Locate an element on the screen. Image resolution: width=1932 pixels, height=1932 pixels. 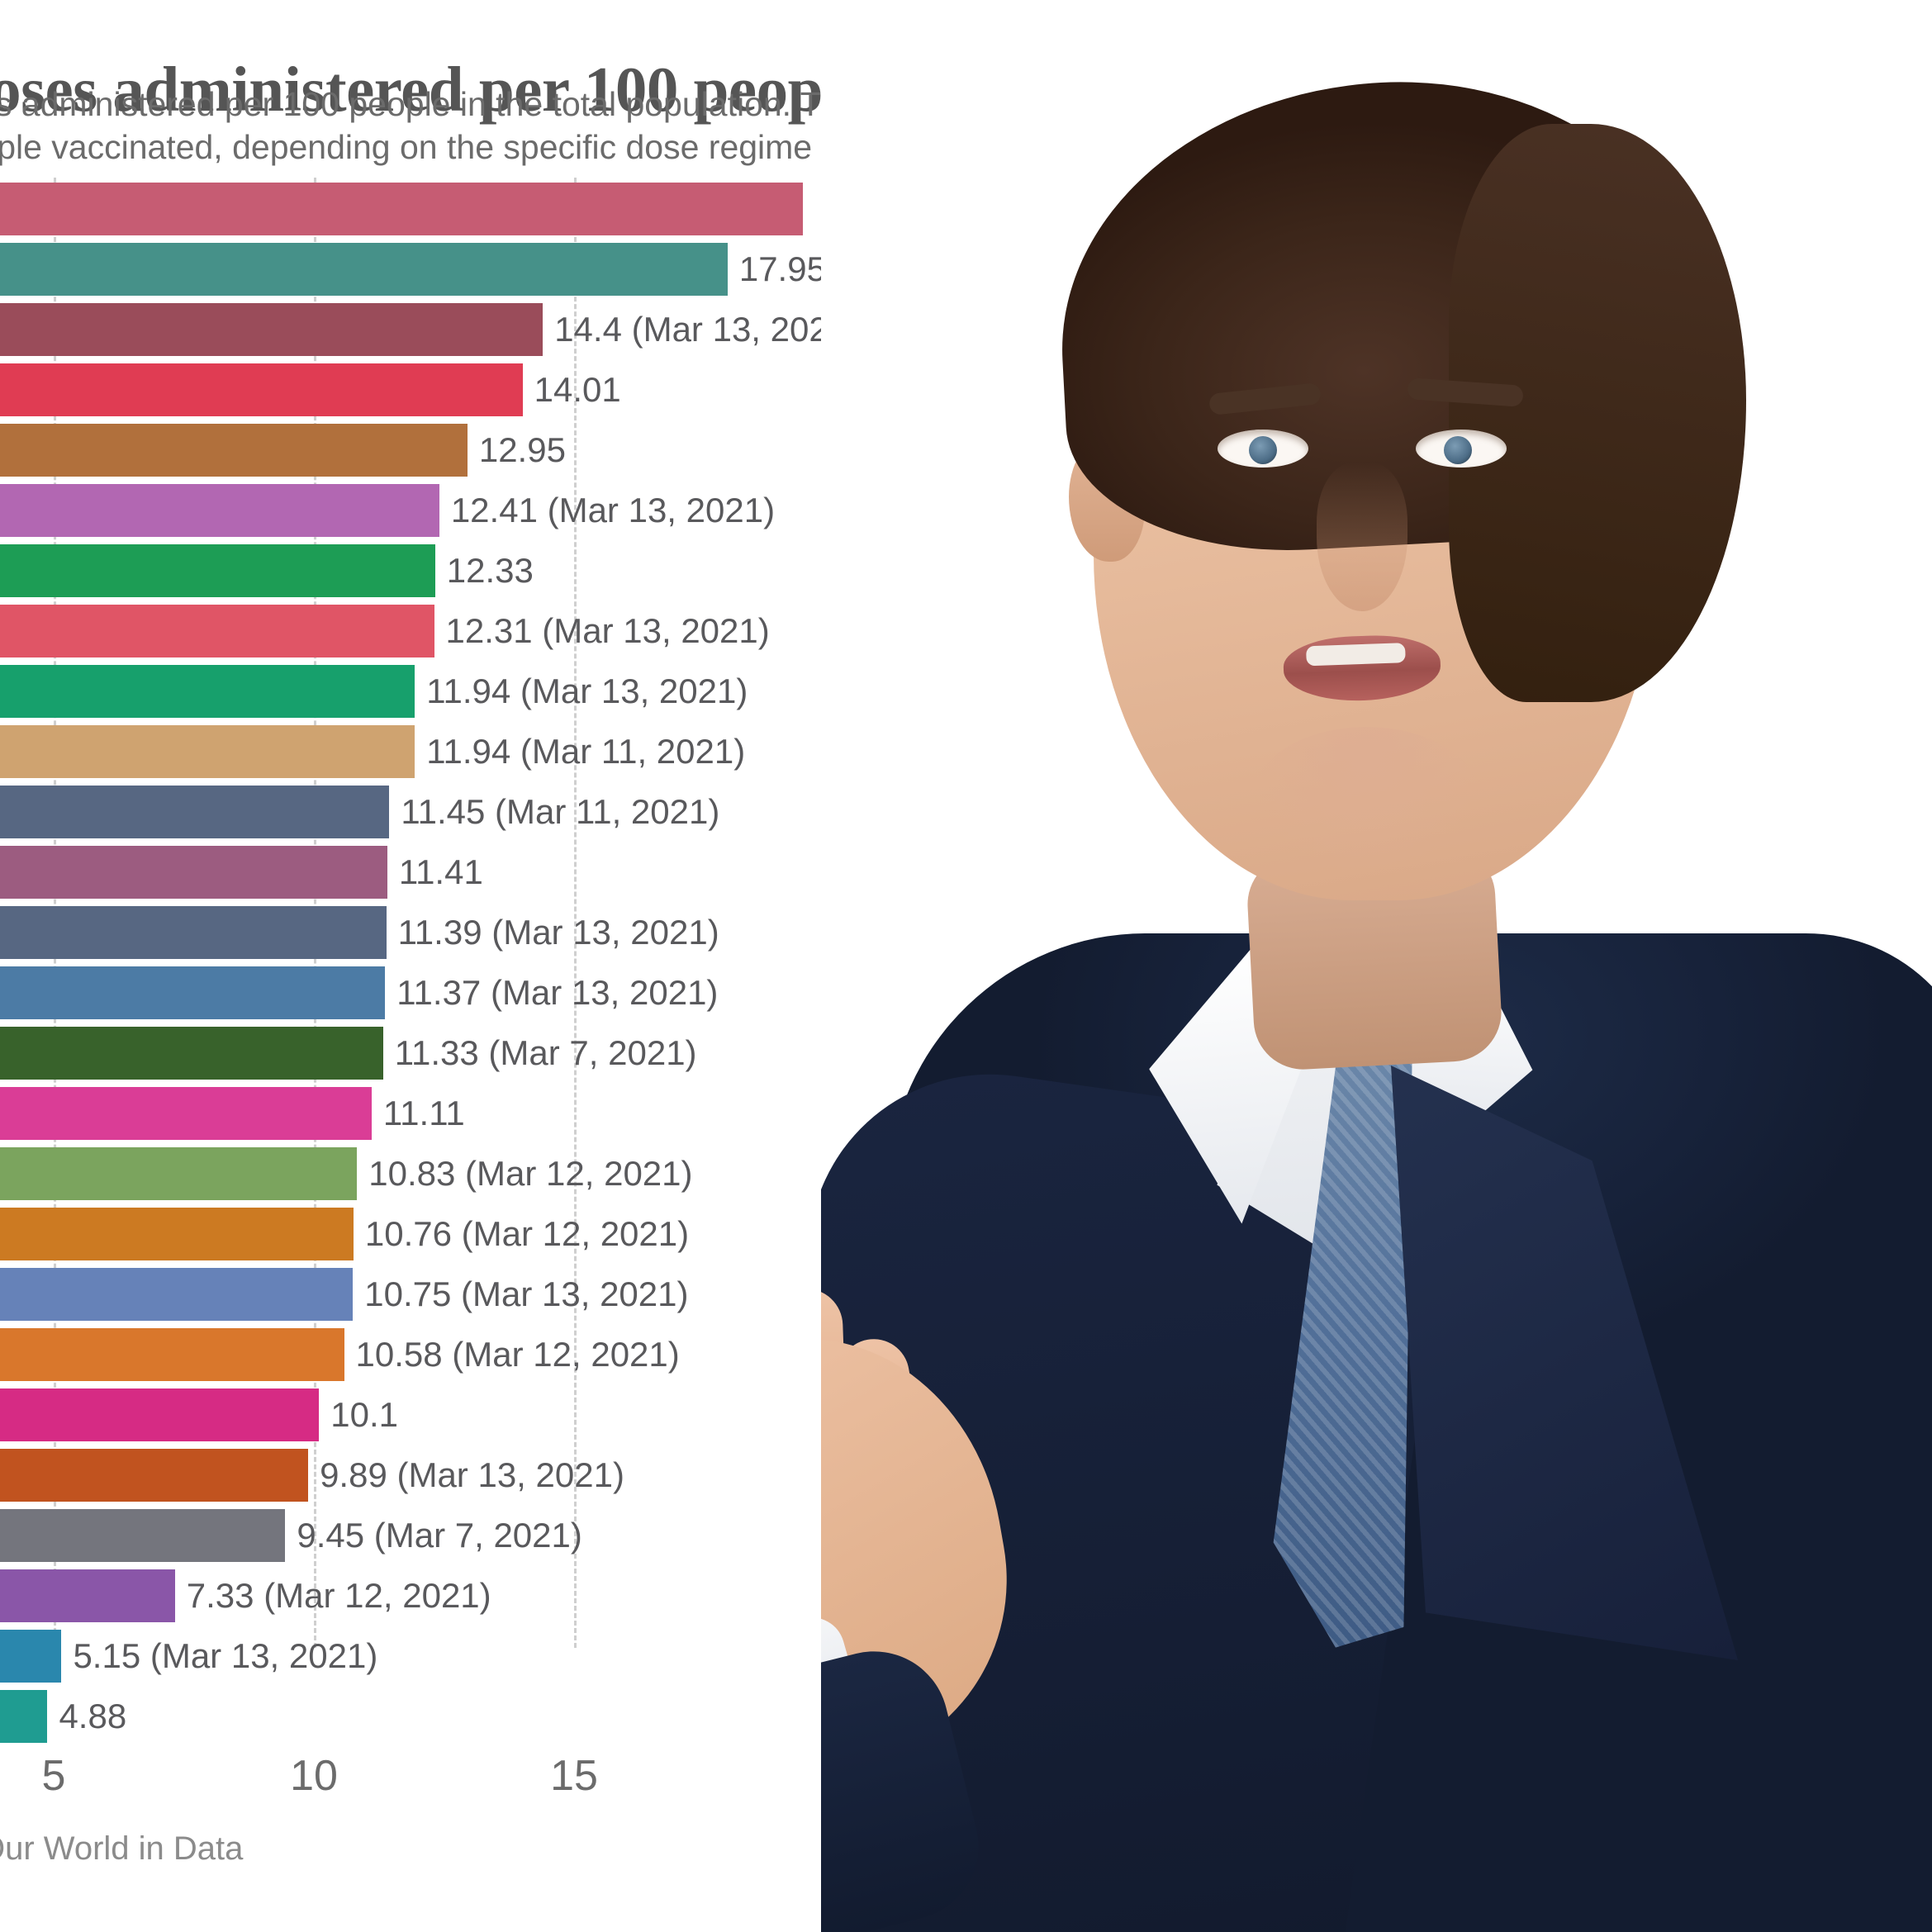
bar-row: 11.39 (Mar 13, 2021) is located at coordinates (966, 933).